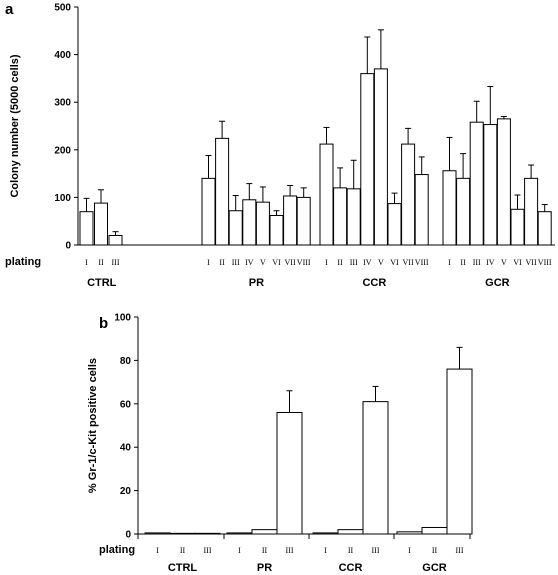 The height and width of the screenshot is (575, 558). I want to click on panel-b-plating-ccr-1: II, so click(351, 550).